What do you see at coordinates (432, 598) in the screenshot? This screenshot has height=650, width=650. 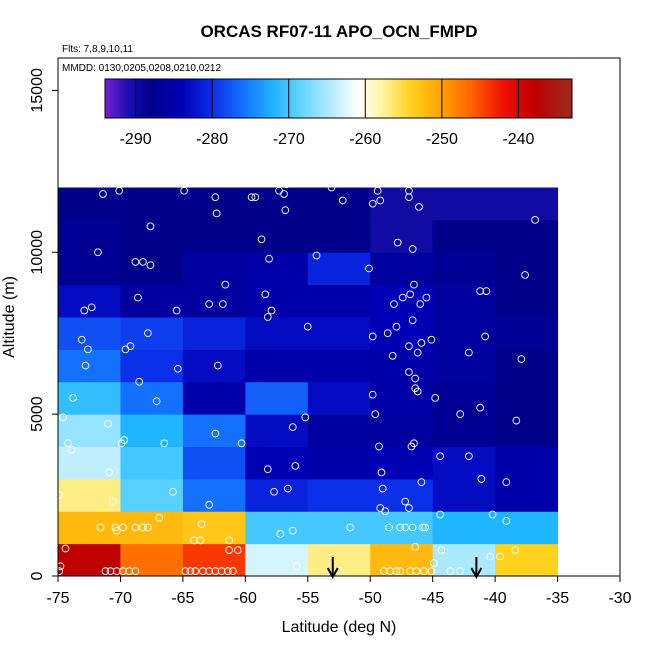 I see `x-tick-label: -45` at bounding box center [432, 598].